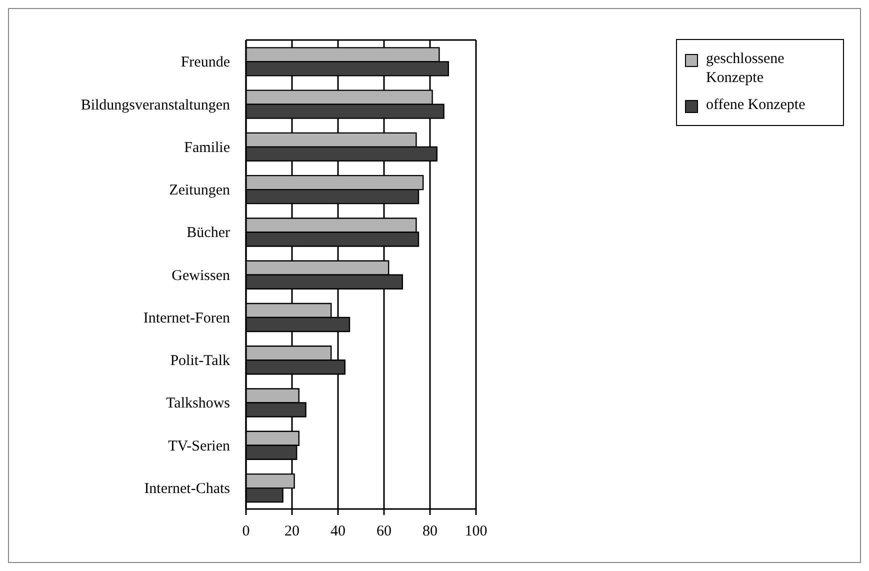 This screenshot has width=869, height=571. Describe the element at coordinates (338, 532) in the screenshot. I see `x-tick-label: 40` at that location.